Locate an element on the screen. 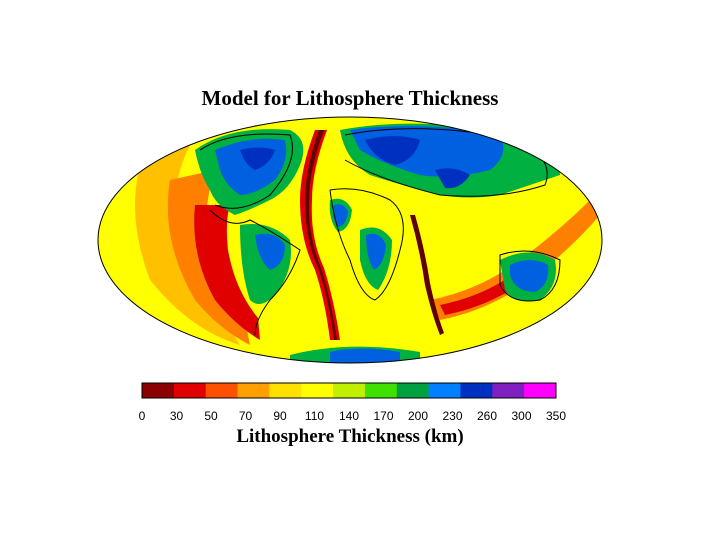 This screenshot has height=540, width=720. colorbar-border is located at coordinates (349, 390).